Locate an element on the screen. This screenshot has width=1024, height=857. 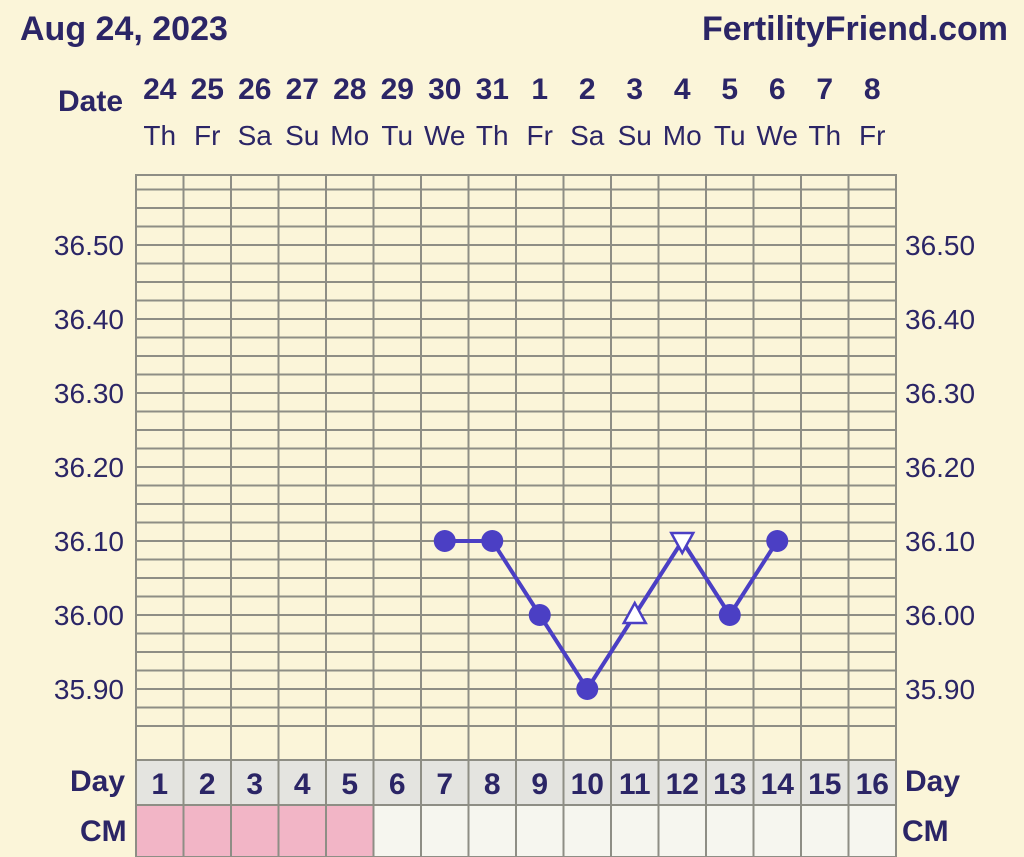
y-tick-label-right: 36.20 is located at coordinates (940, 467).